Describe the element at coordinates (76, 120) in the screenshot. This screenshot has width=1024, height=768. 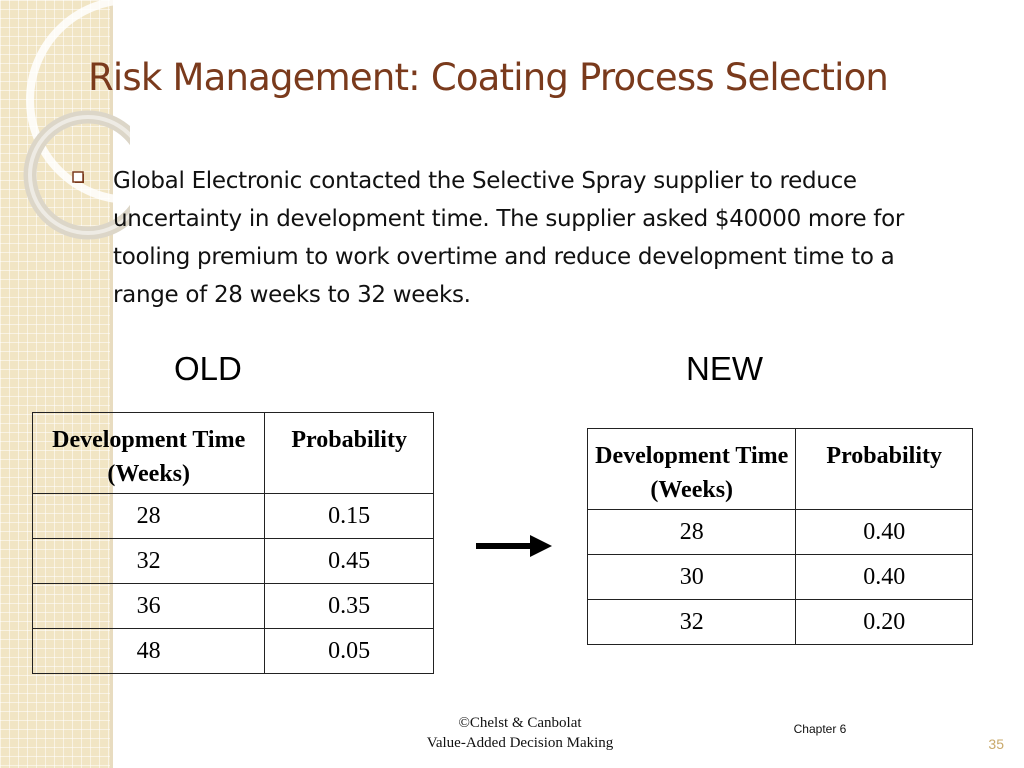
I see `decorative-circles-icon` at that location.